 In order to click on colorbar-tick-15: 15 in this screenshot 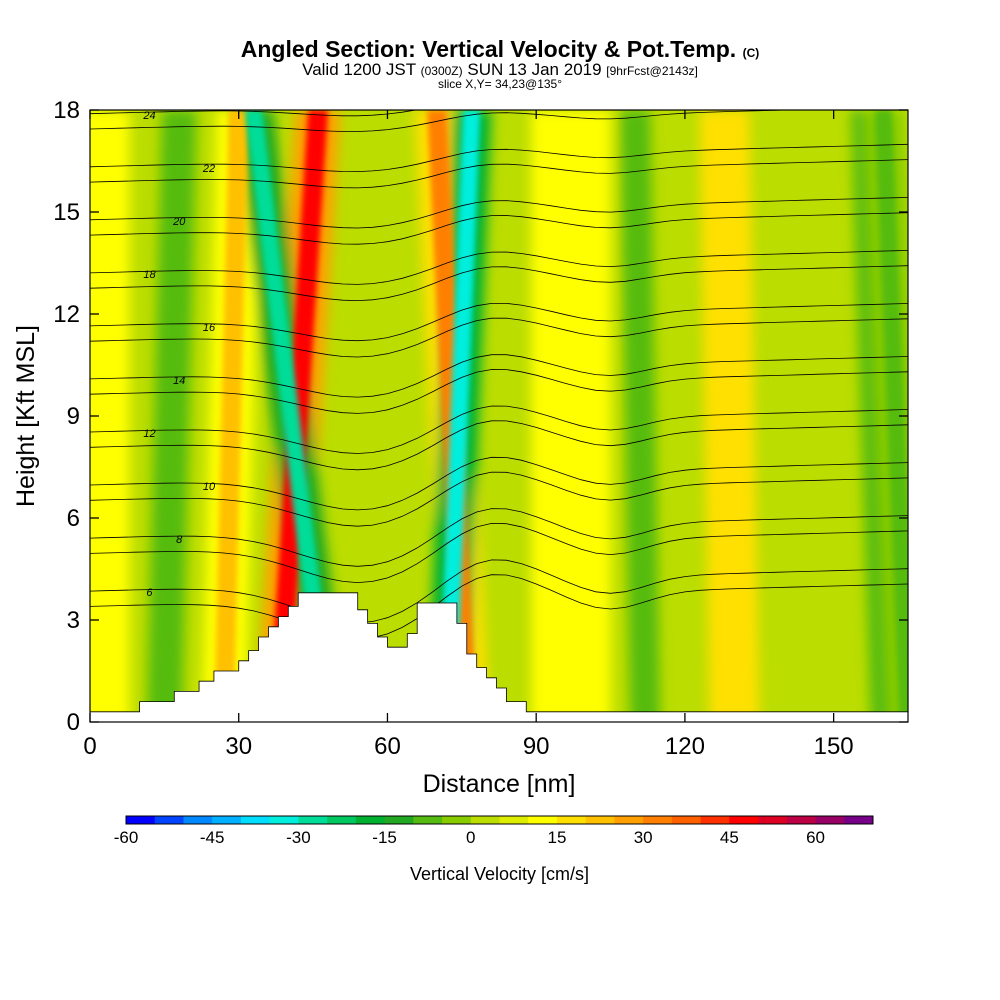, I will do `click(557, 837)`.